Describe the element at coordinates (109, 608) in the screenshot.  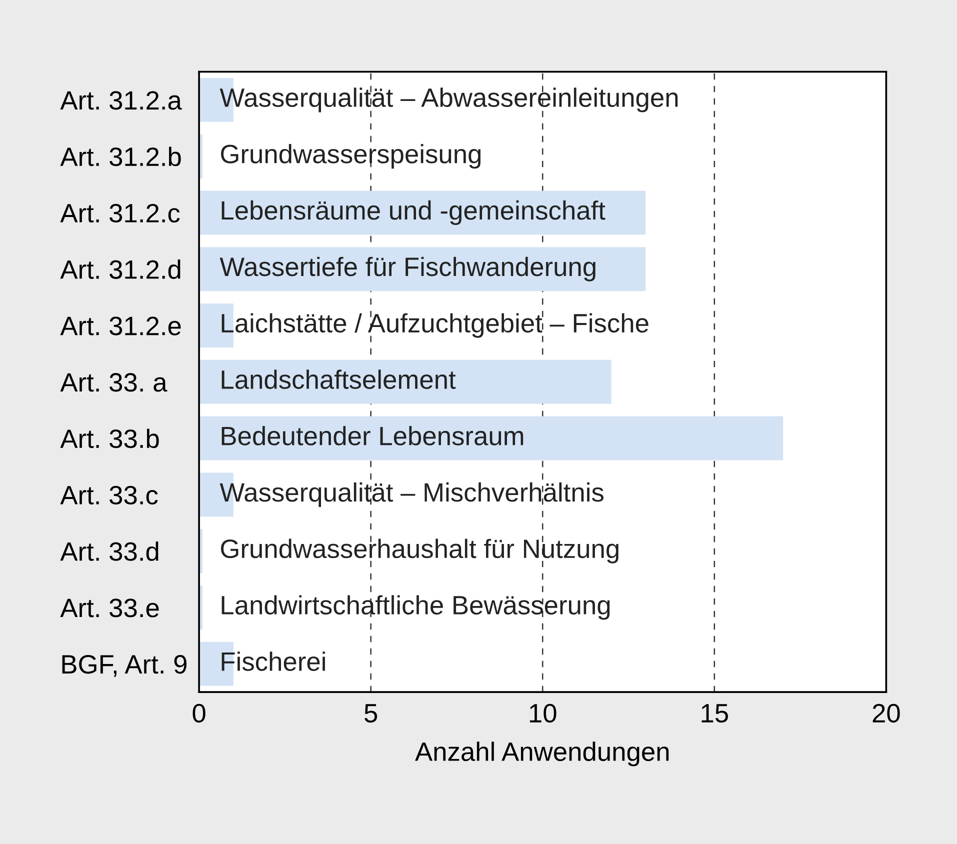
I see `y-tick-label: Art. 33.e` at that location.